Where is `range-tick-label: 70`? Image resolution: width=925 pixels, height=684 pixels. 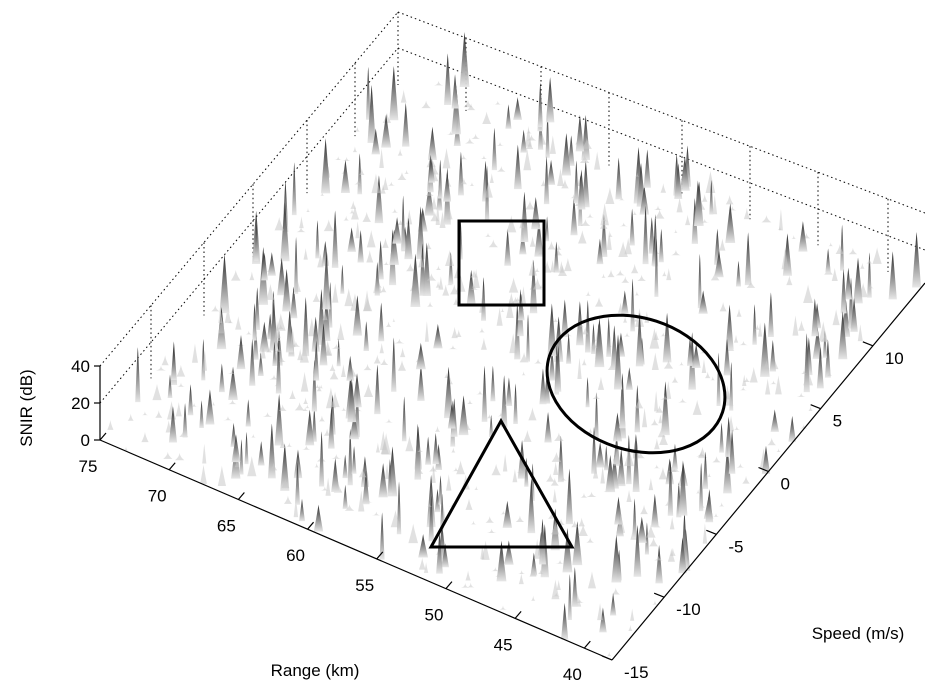 range-tick-label: 70 is located at coordinates (157, 496).